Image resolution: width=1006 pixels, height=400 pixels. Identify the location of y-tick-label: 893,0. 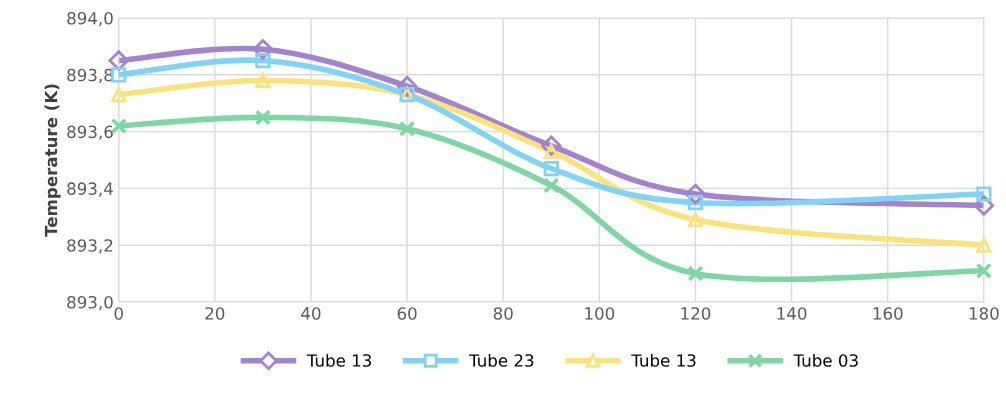
(90, 303).